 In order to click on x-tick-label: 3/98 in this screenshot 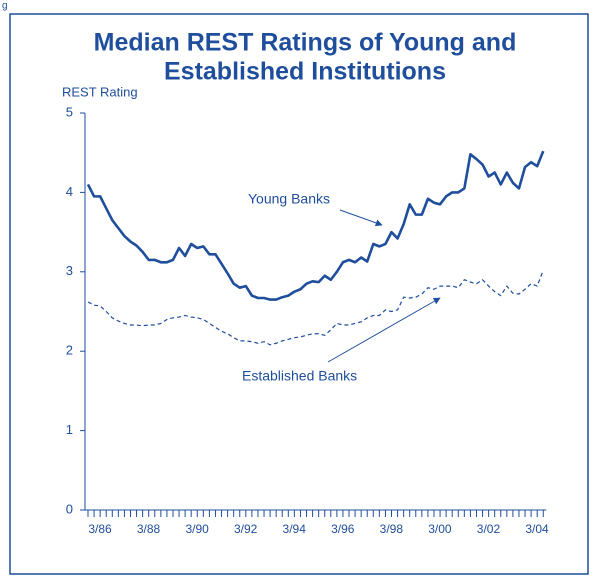, I will do `click(392, 529)`.